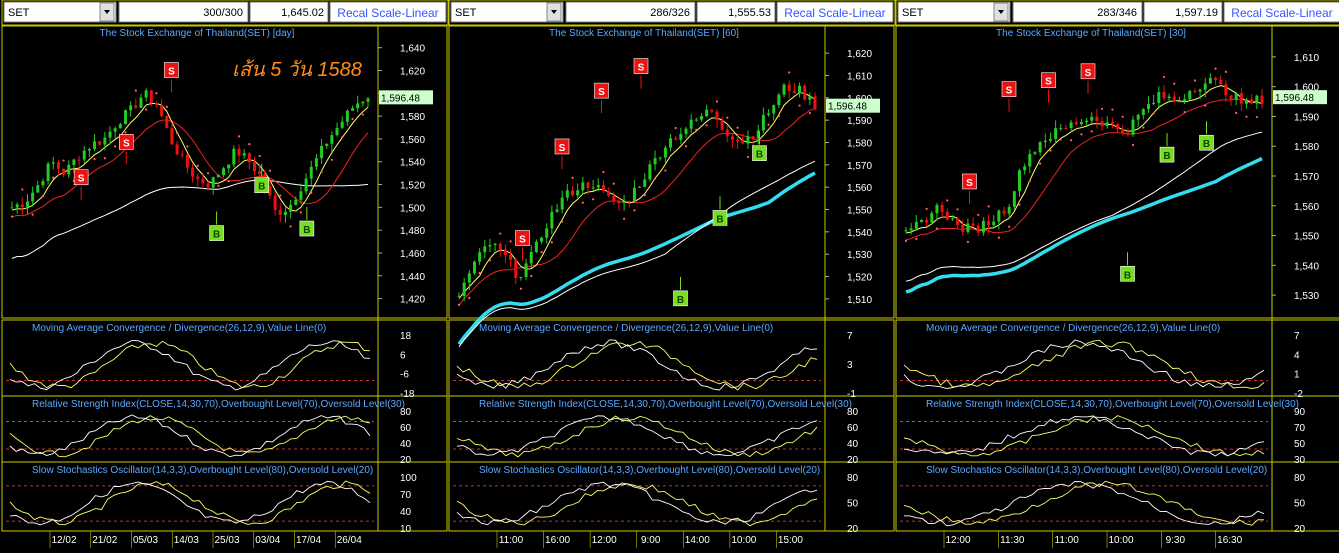  What do you see at coordinates (406, 512) in the screenshot?
I see `stochastic-tick-label: 40` at bounding box center [406, 512].